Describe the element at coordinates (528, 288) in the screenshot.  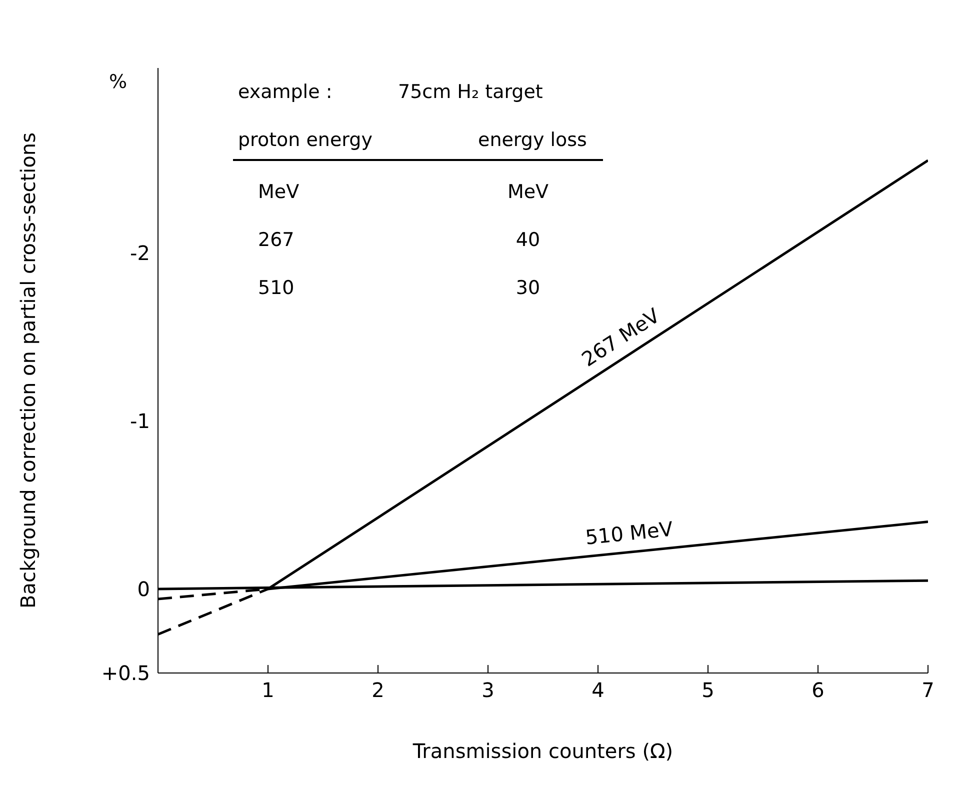
I see `annotation: 30` at that location.